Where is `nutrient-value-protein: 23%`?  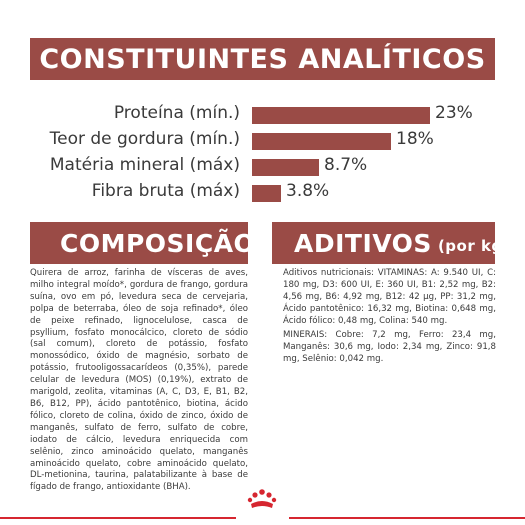
nutrient-value-protein: 23% is located at coordinates (454, 113).